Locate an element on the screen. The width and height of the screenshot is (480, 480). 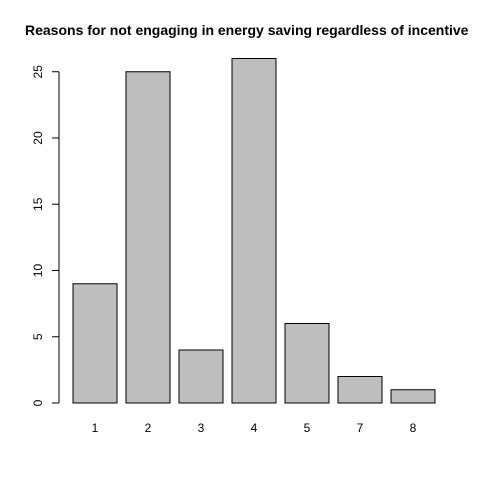
x-tick-label: 8 is located at coordinates (413, 428).